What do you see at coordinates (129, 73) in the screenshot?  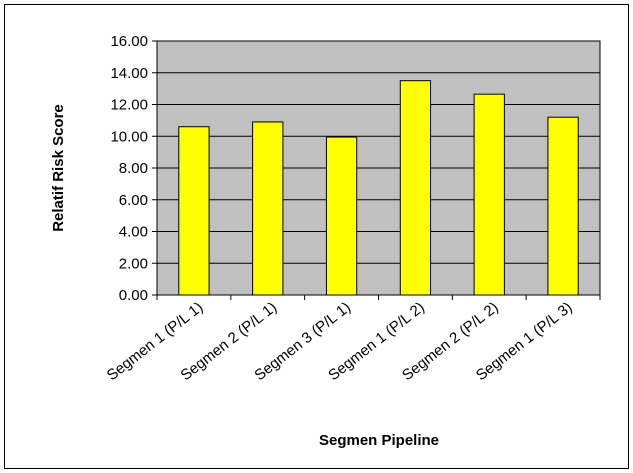 I see `y-tick-label: 14.00` at bounding box center [129, 73].